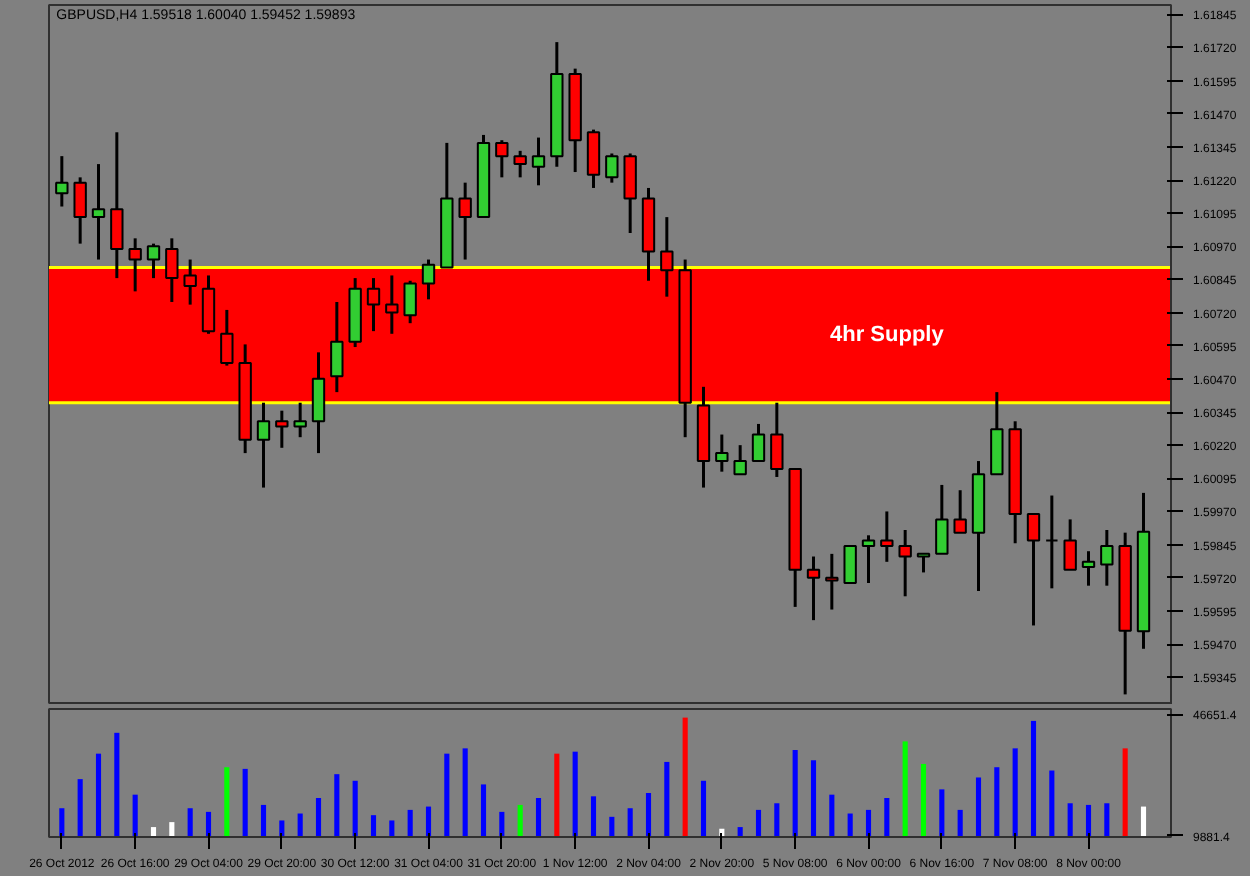 The height and width of the screenshot is (876, 1250). What do you see at coordinates (887, 335) in the screenshot?
I see `band-label: 4hr Supply` at bounding box center [887, 335].